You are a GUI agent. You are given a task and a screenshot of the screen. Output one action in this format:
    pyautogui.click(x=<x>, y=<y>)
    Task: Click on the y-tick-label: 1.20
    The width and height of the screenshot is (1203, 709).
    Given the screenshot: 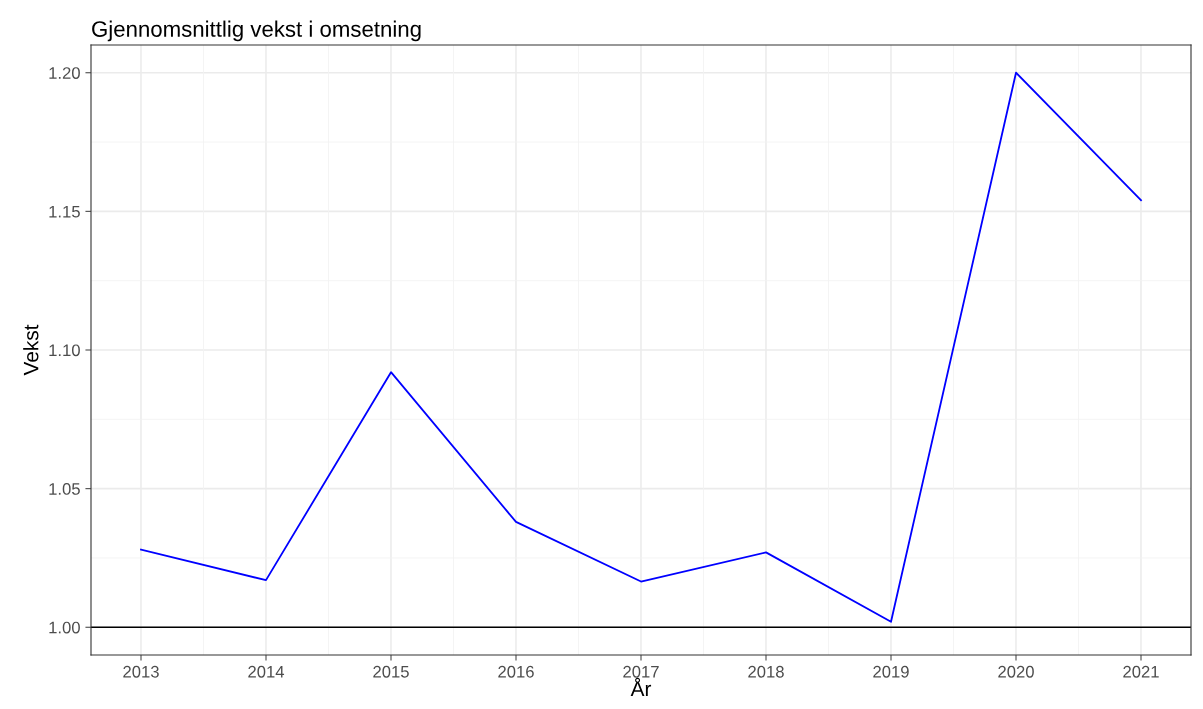 What is the action you would take?
    pyautogui.click(x=64, y=73)
    